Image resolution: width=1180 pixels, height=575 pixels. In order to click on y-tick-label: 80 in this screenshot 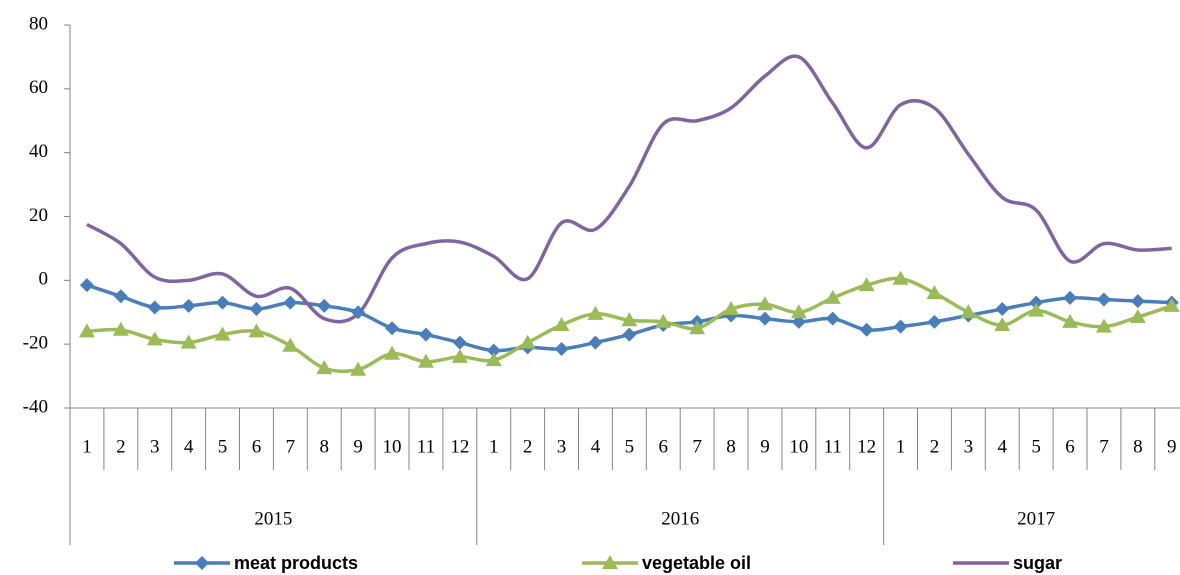, I will do `click(38, 23)`.